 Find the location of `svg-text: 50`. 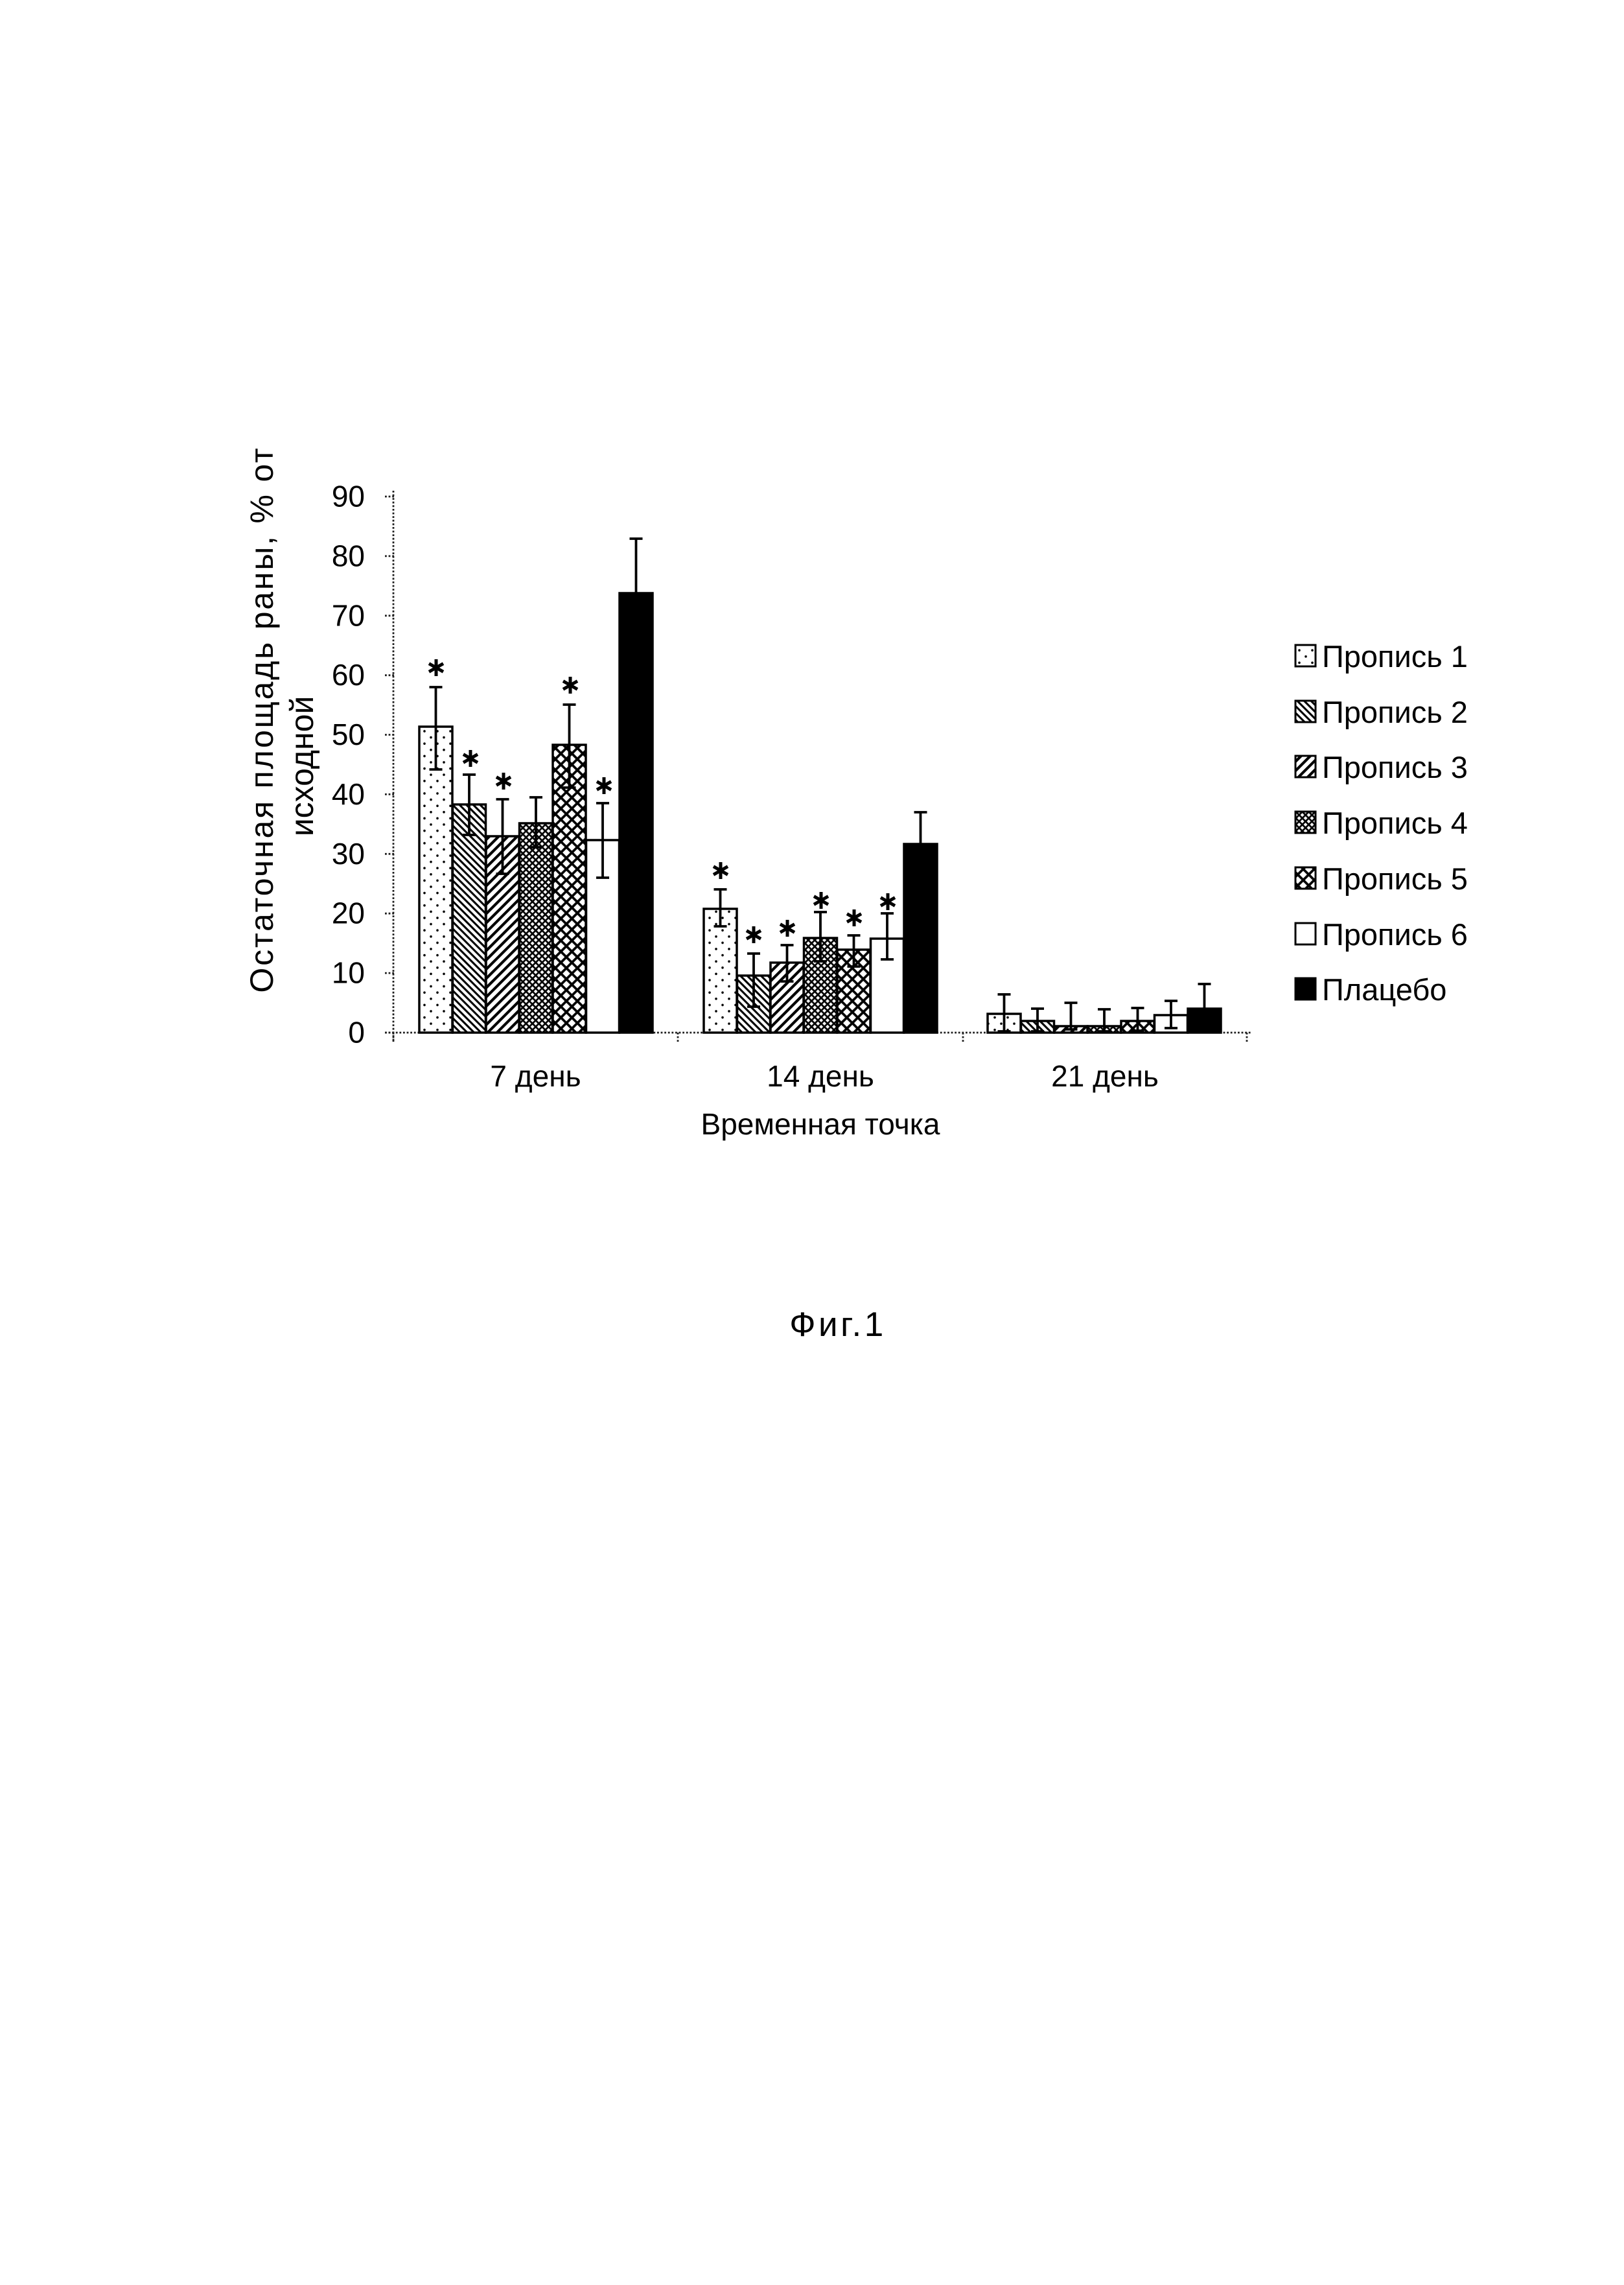

svg-text: 50 is located at coordinates (348, 735).